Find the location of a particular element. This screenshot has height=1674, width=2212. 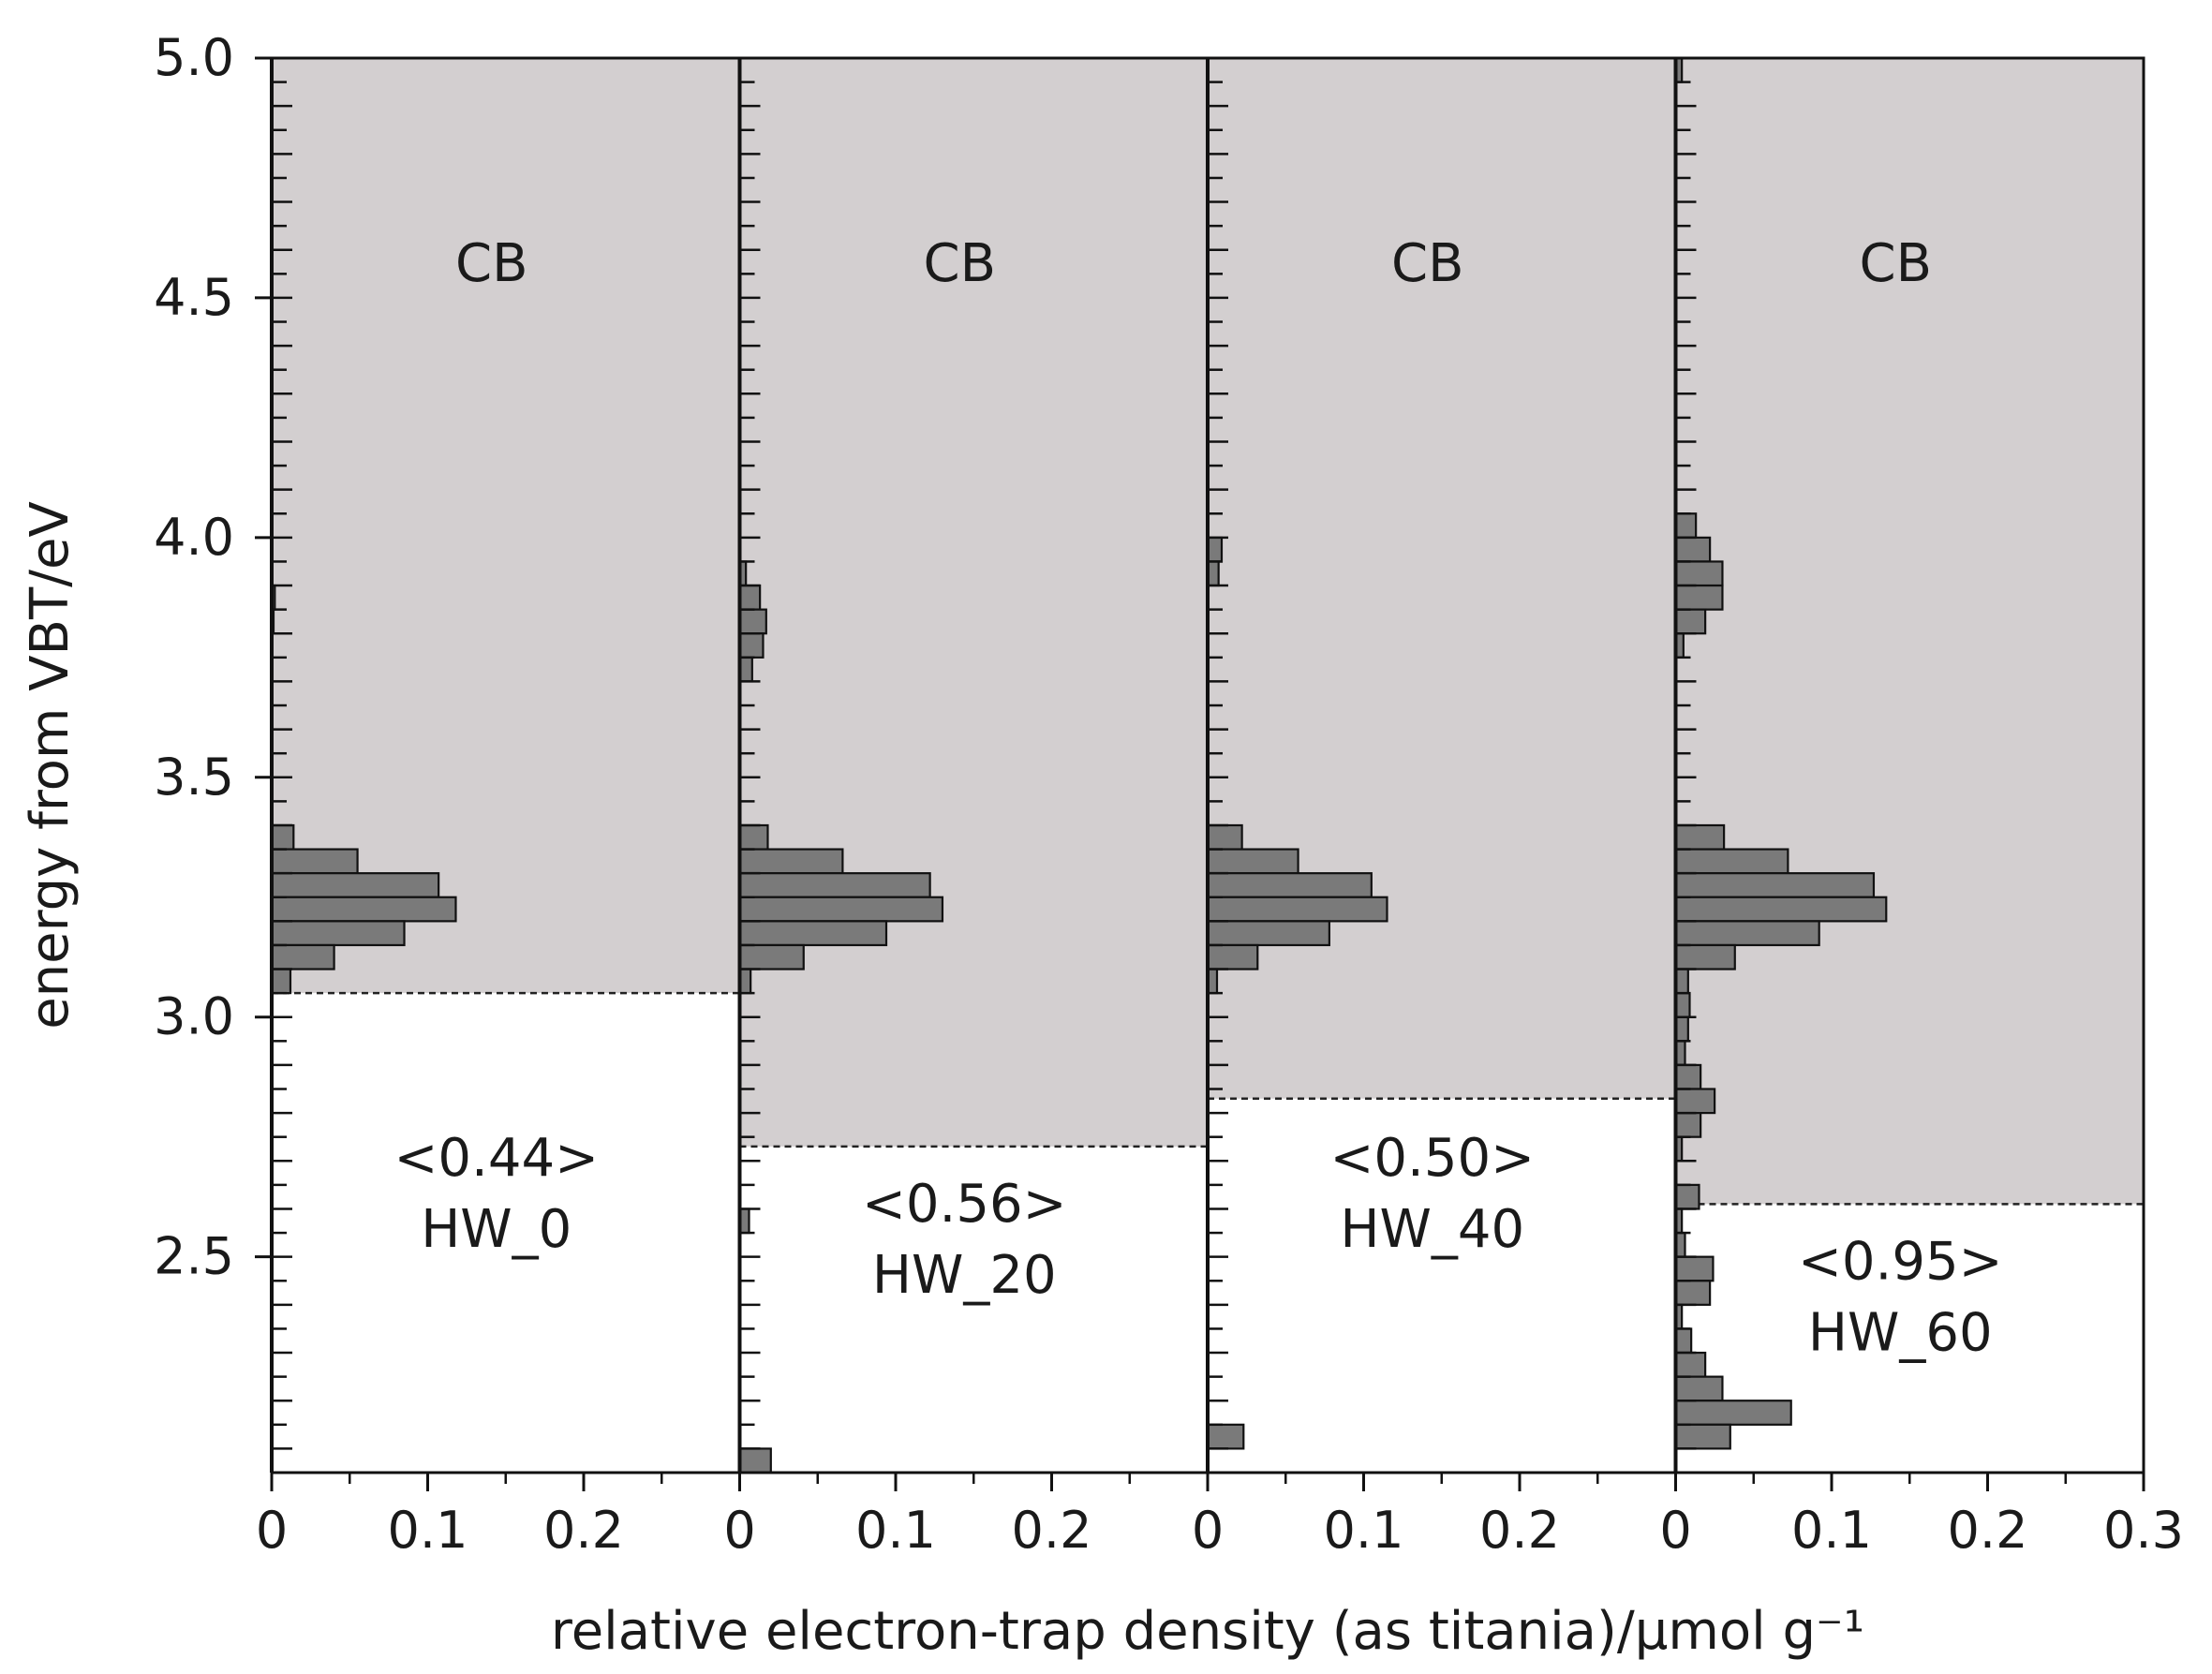

y-tick-label: 5.0 is located at coordinates (194, 57).